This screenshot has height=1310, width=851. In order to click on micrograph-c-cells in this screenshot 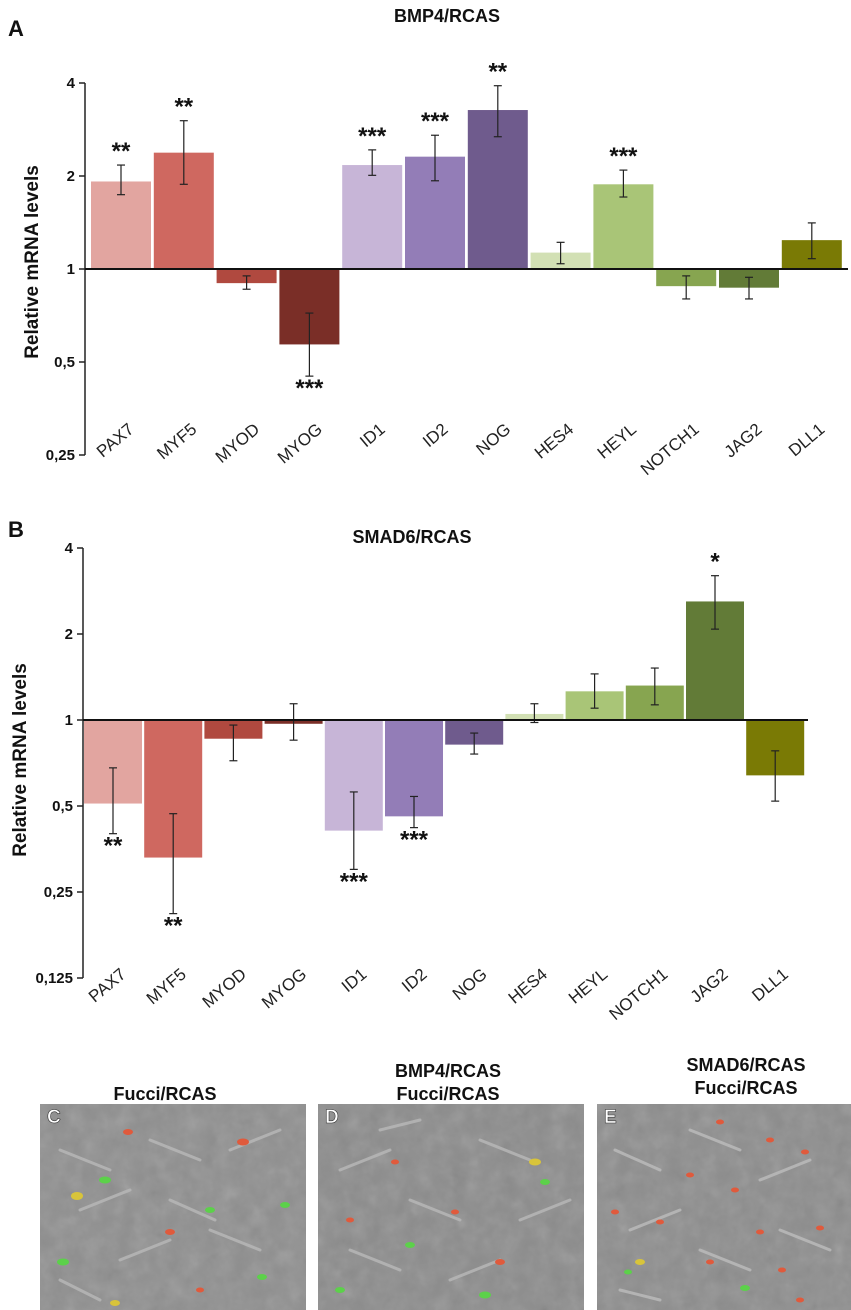, I will do `click(170, 1215)`.